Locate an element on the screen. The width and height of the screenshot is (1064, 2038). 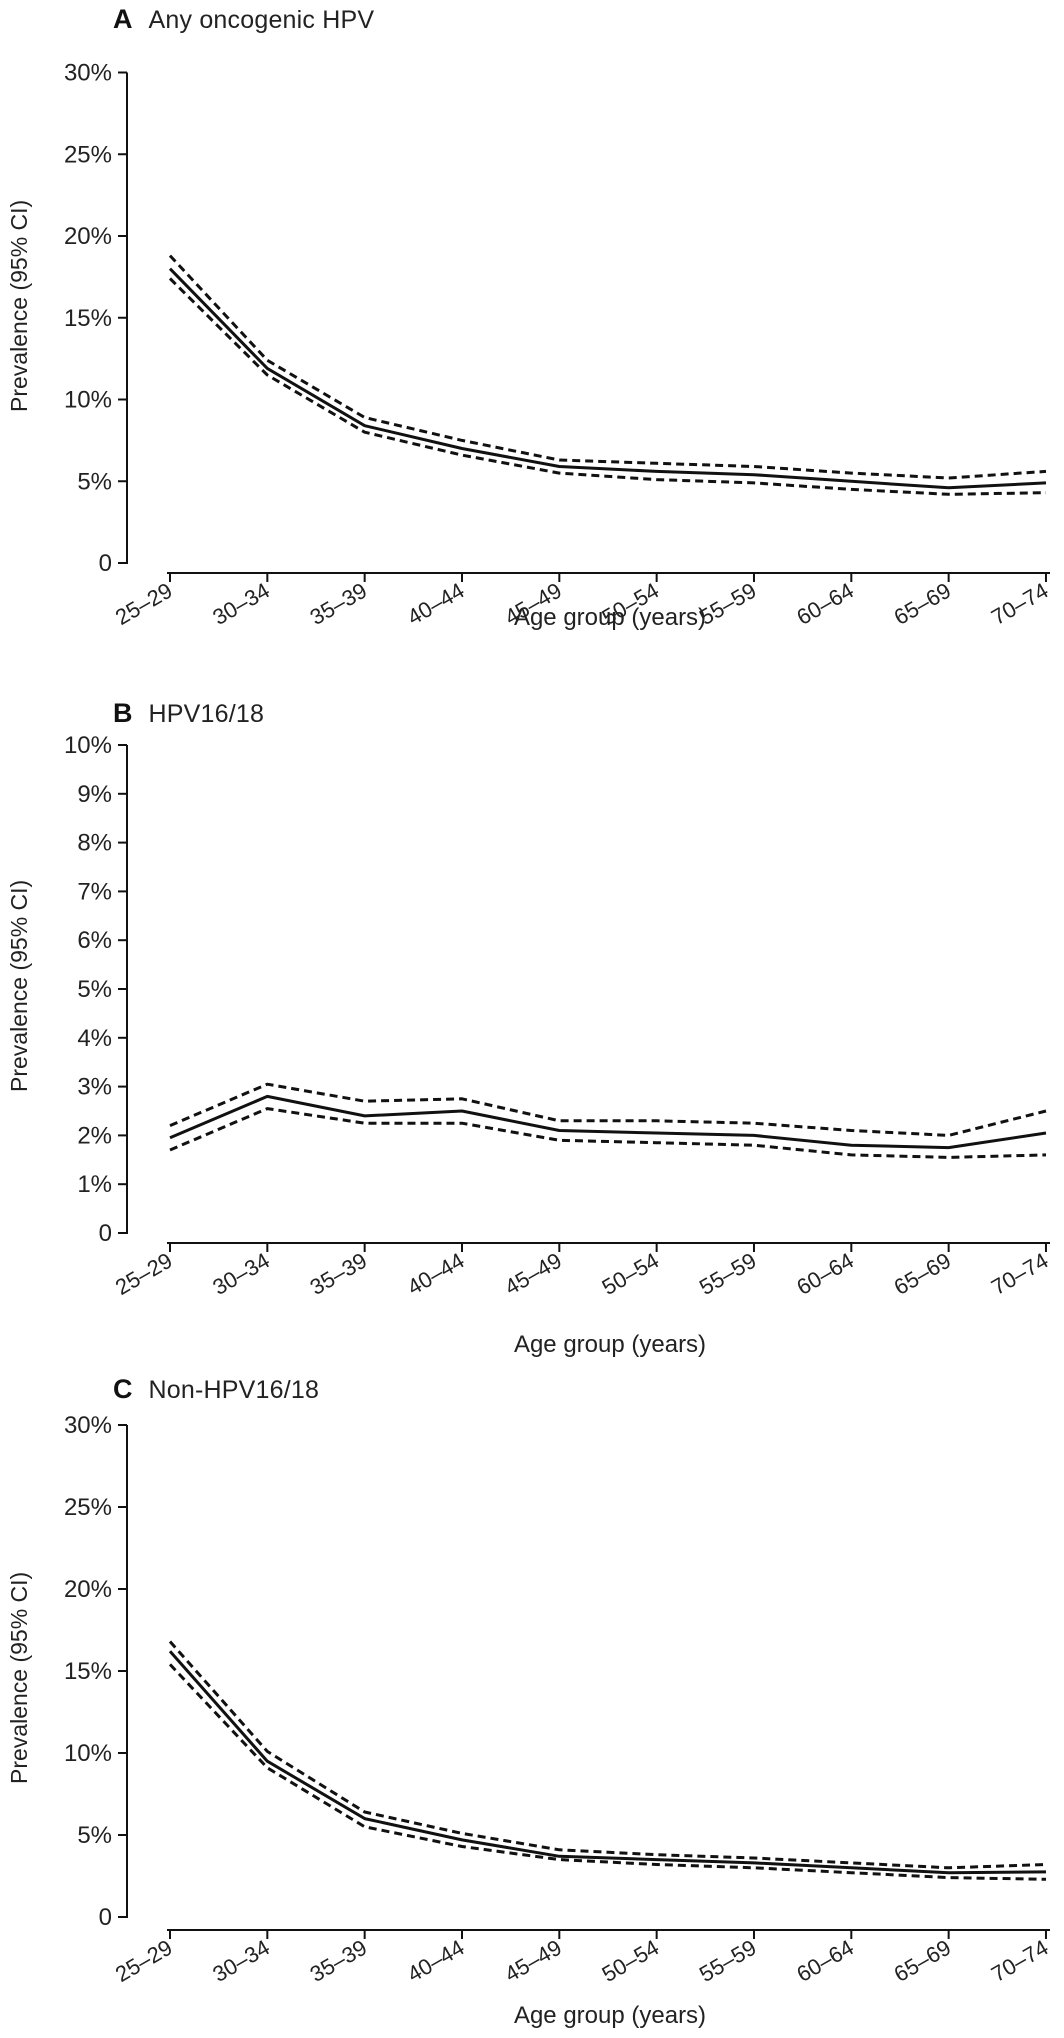
panel-a-series-solid is located at coordinates (607, 378).